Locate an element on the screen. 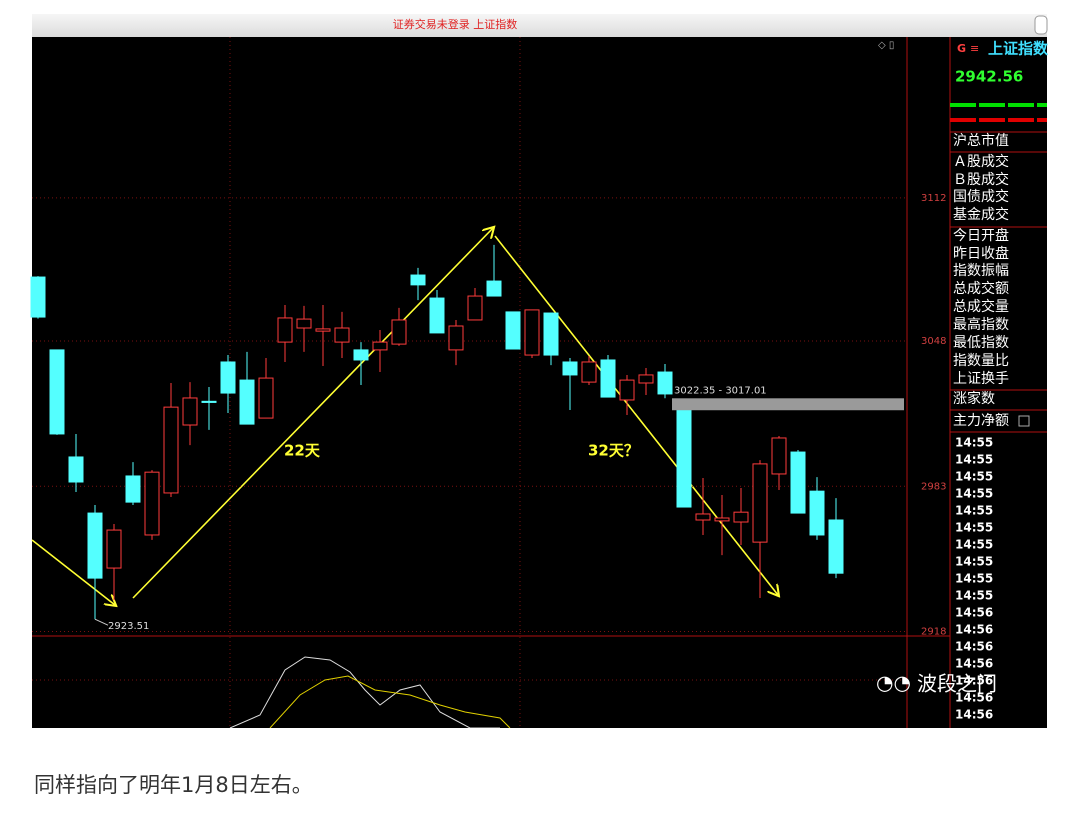 This screenshot has height=819, width=1077. toolbar-icon: ◇ ▯ is located at coordinates (886, 45).